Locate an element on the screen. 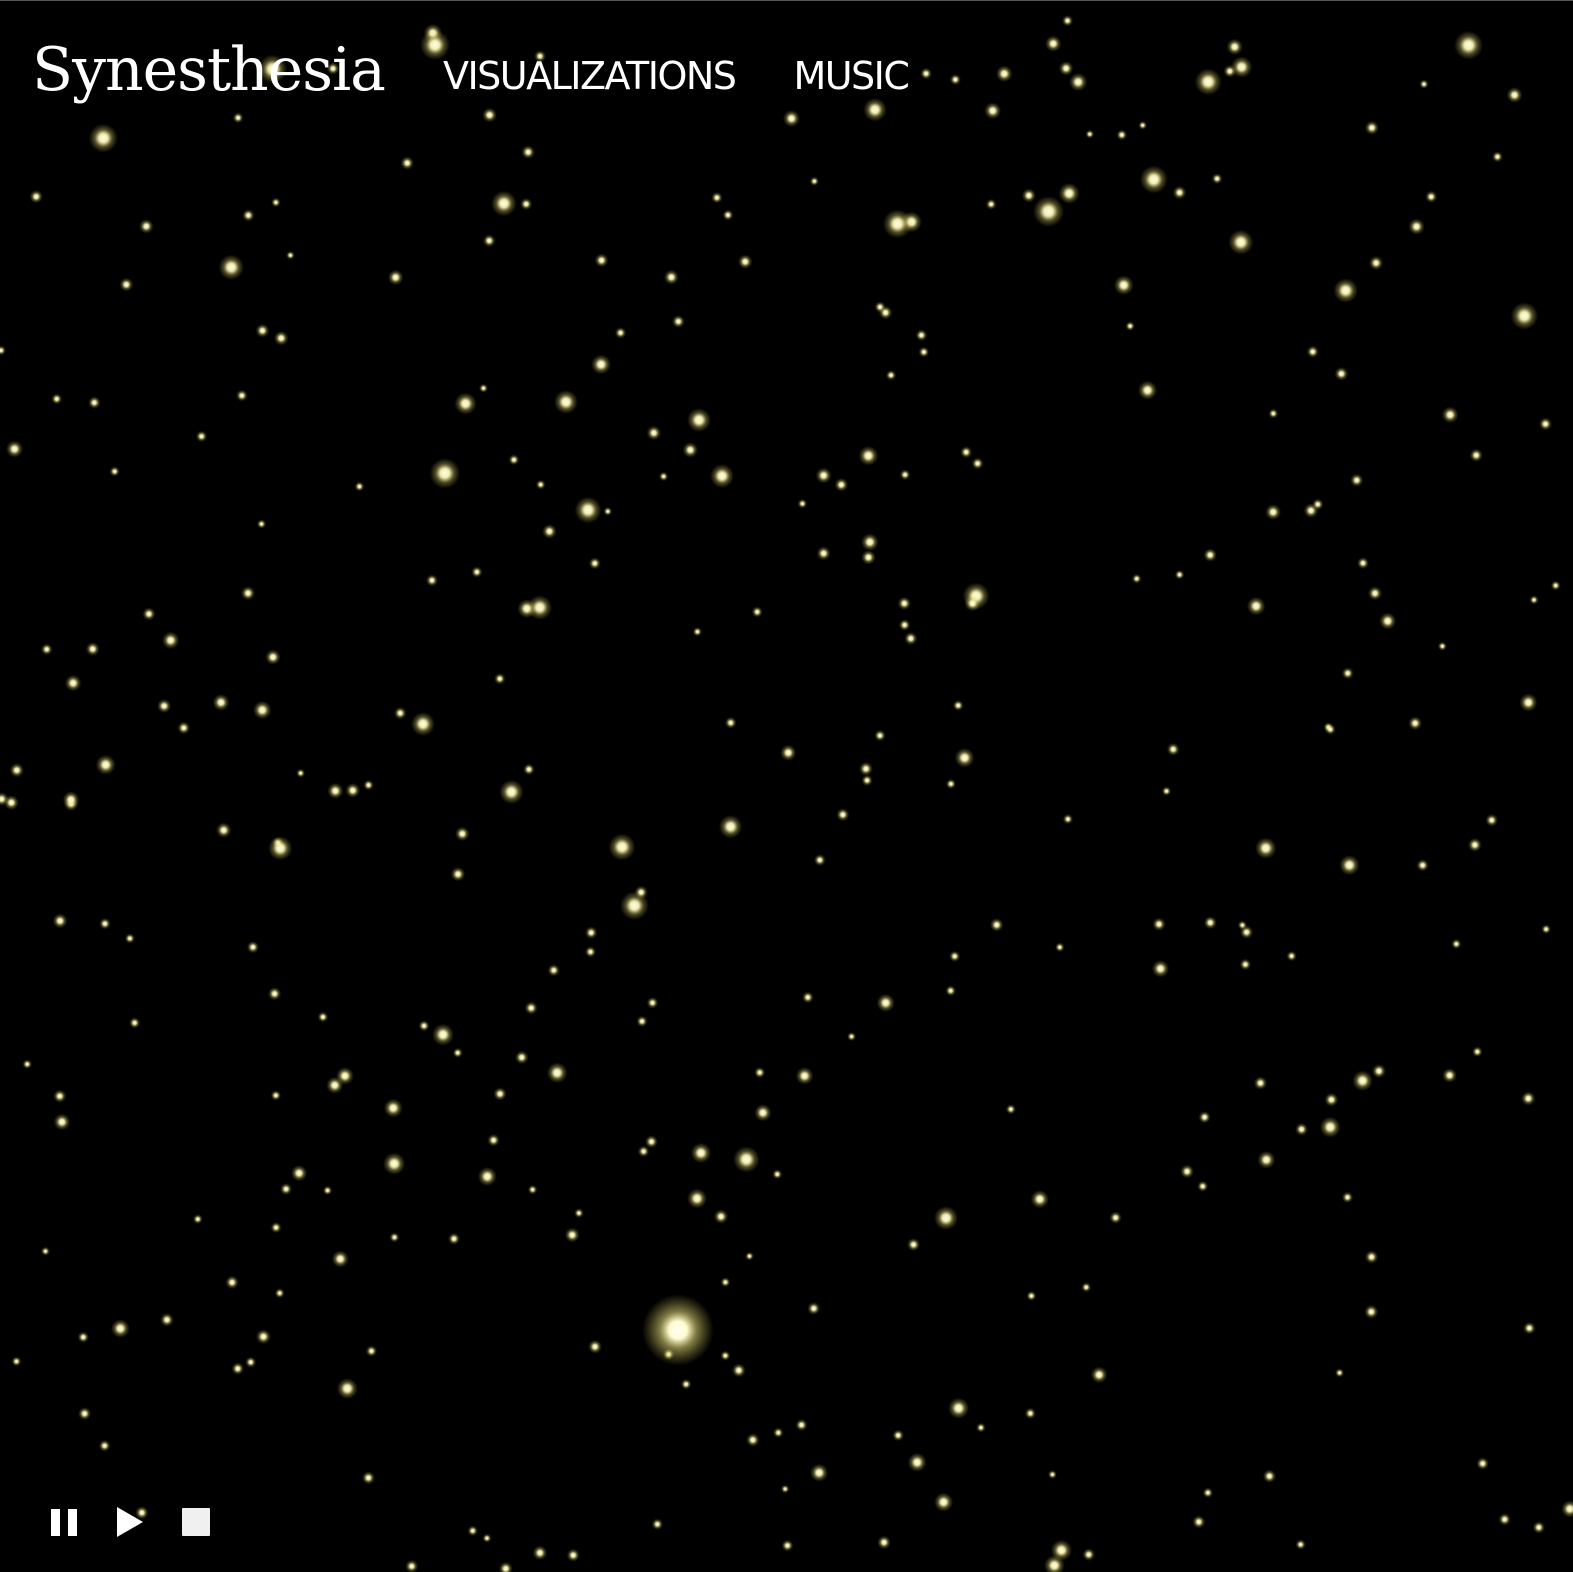 The image size is (1573, 1572). stop-icon is located at coordinates (196, 1522).